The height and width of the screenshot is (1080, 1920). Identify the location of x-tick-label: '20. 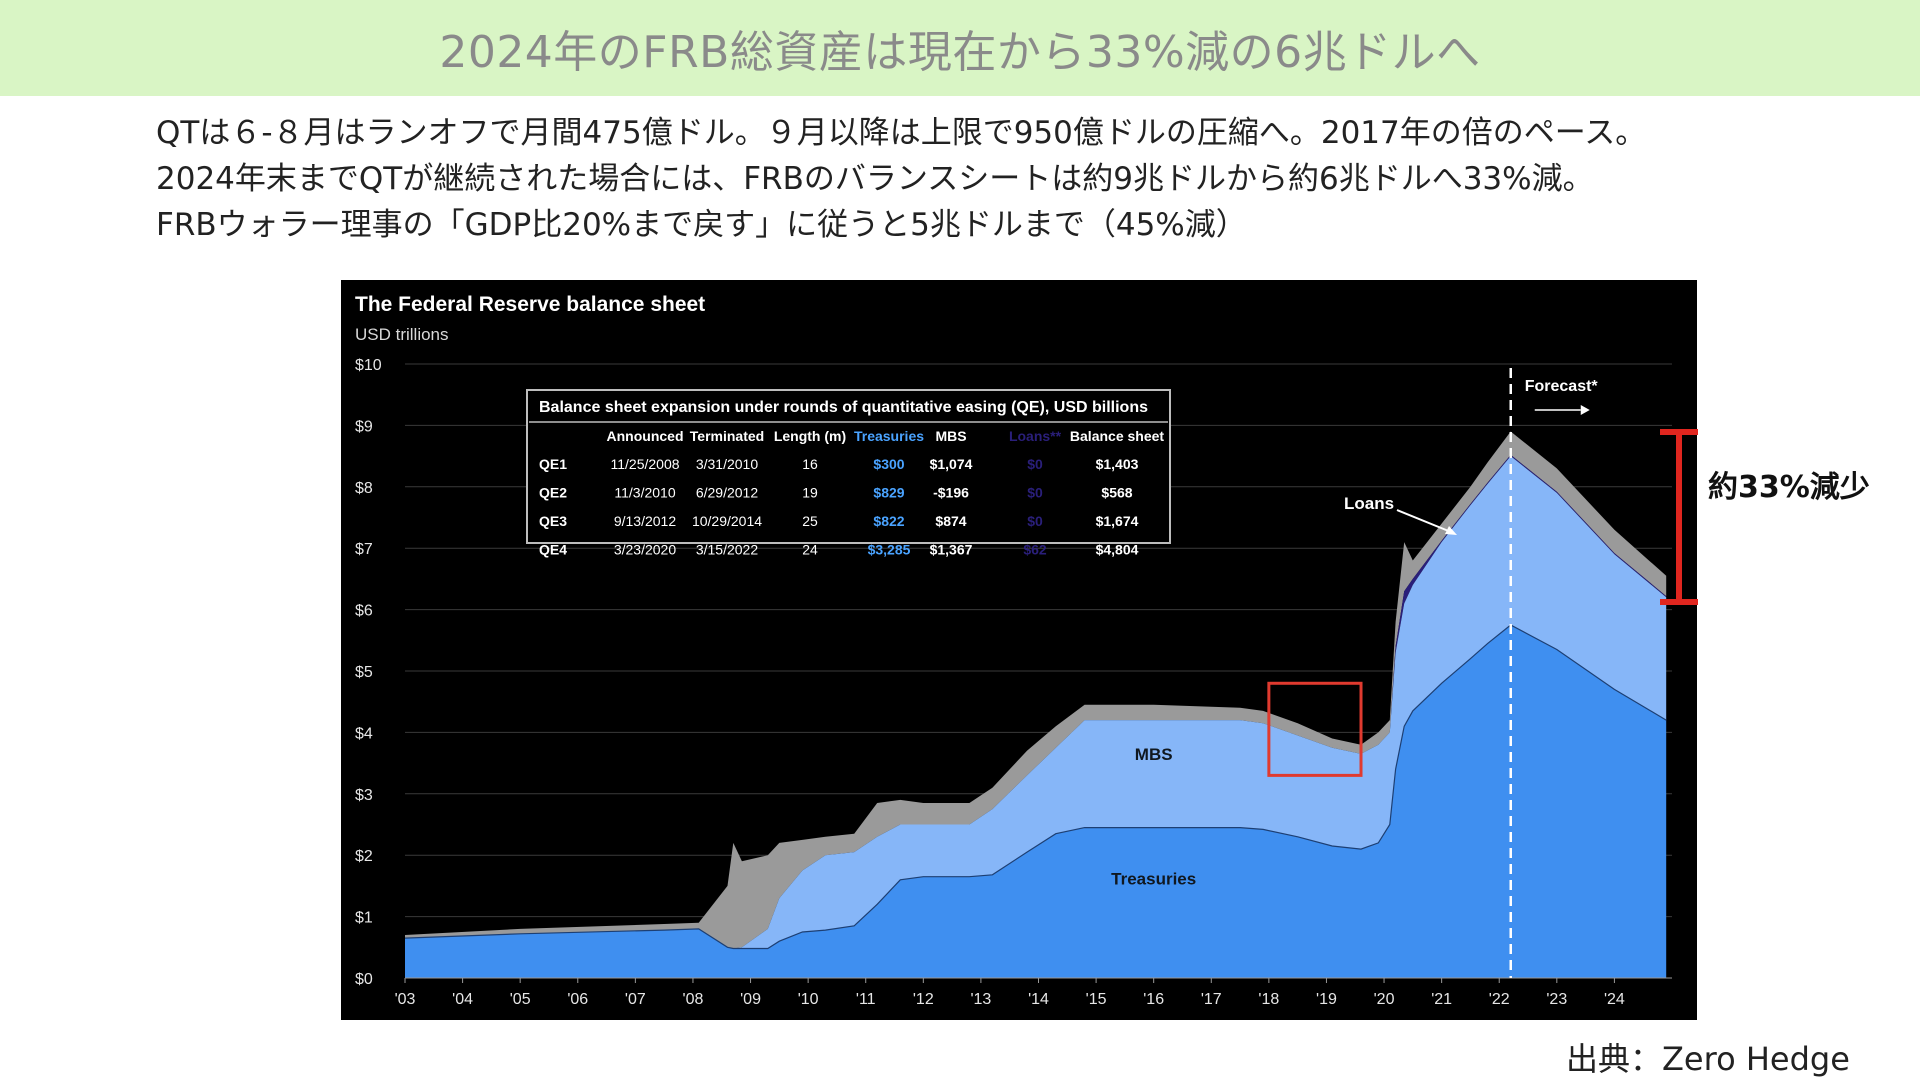
(1384, 999).